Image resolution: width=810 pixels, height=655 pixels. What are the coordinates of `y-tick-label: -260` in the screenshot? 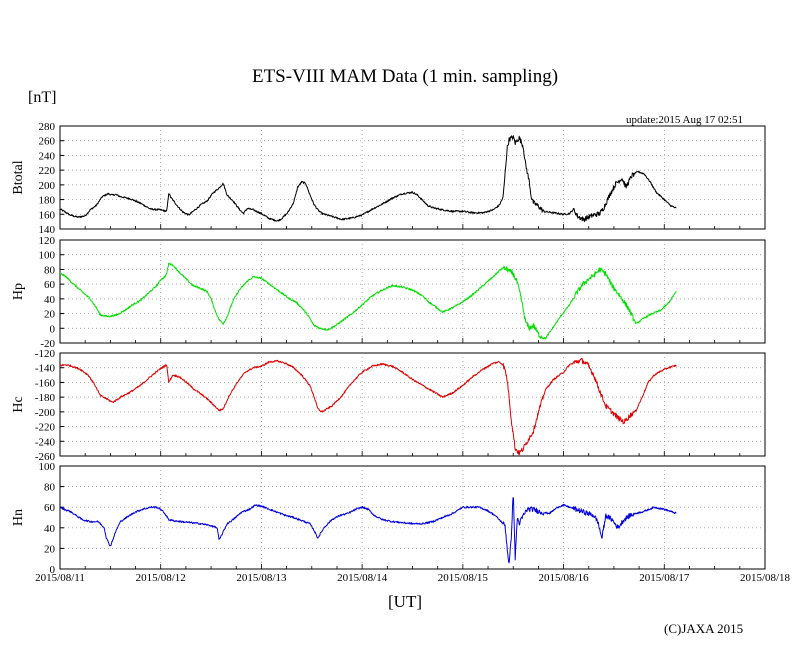 It's located at (45, 457).